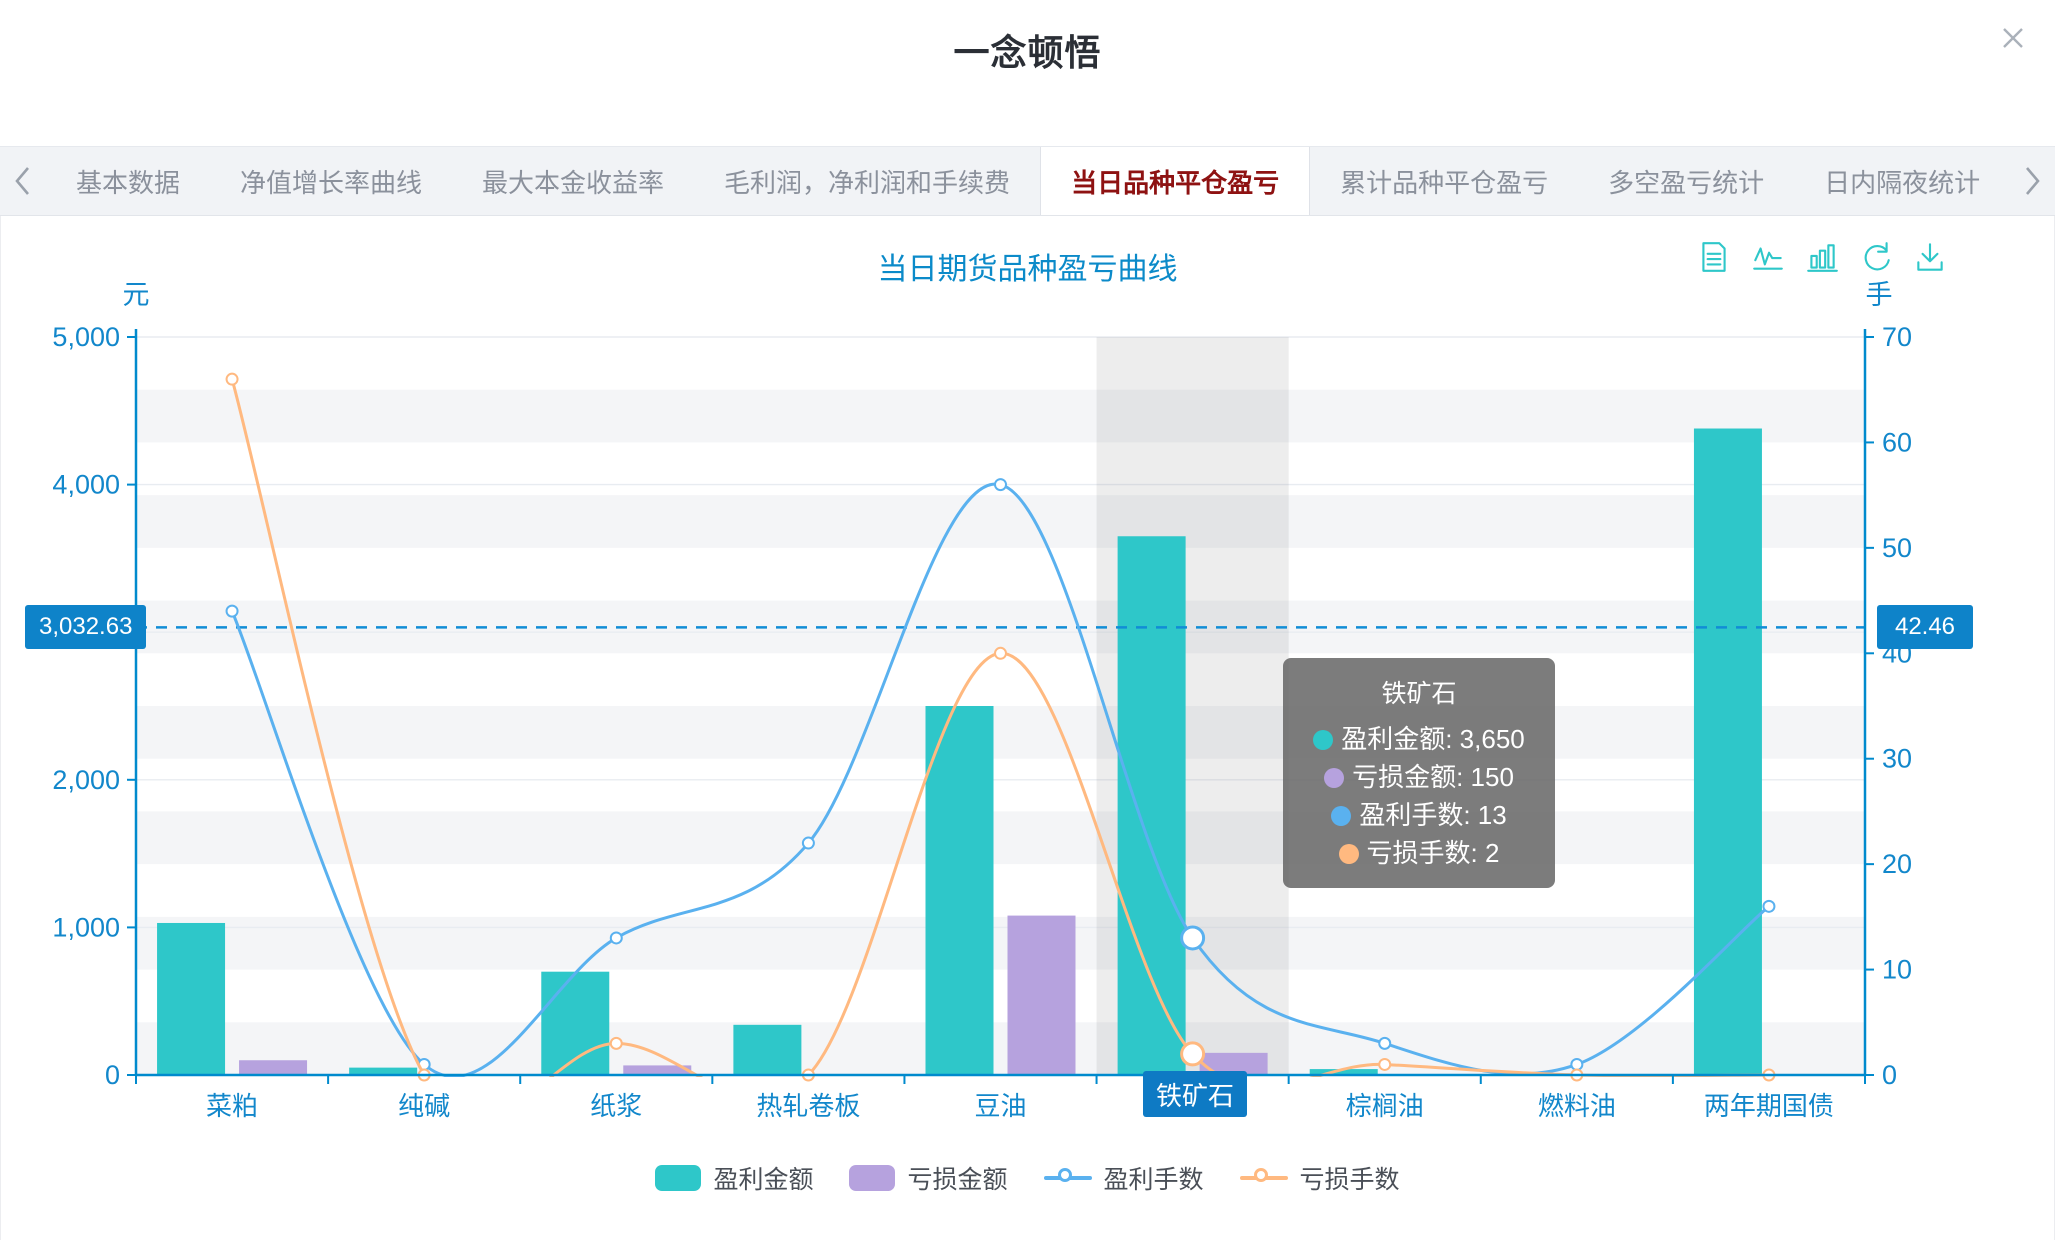  Describe the element at coordinates (1385, 1106) in the screenshot. I see `x-axis-label-棕榈油: 棕榈油` at that location.